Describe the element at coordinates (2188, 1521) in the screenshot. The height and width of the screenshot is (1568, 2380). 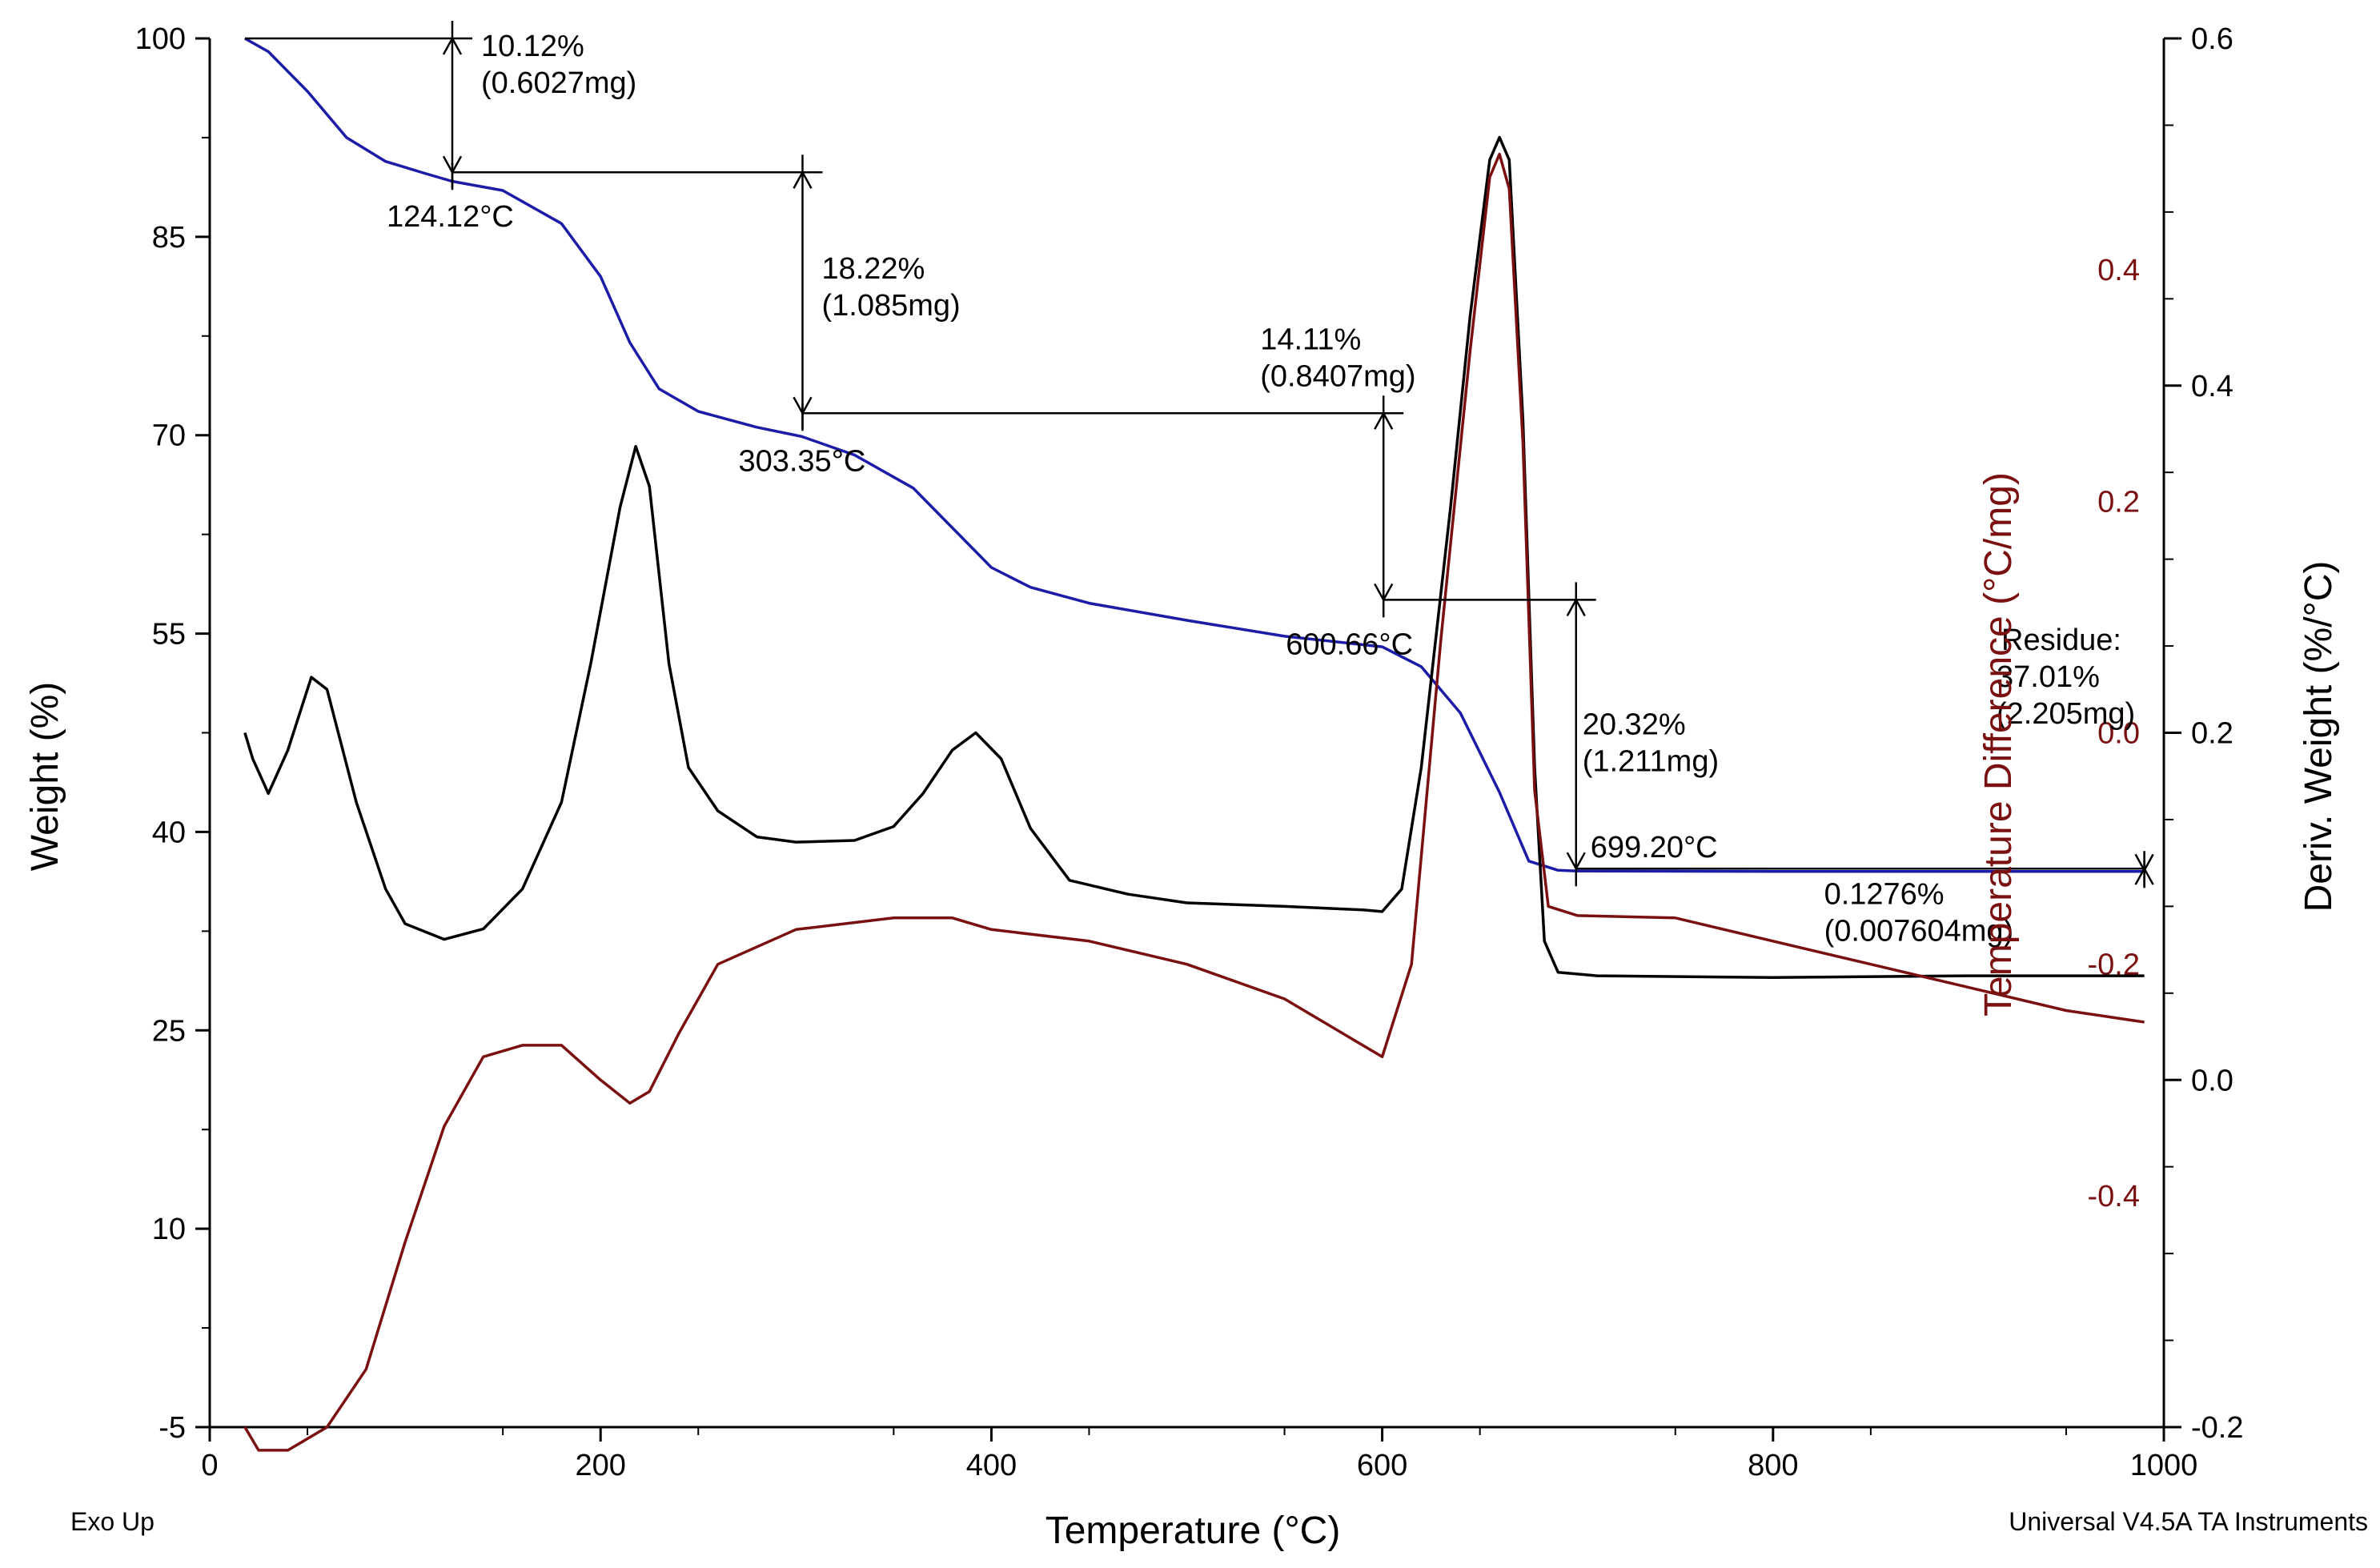
I see `footer-right: Universal V4.5A TA Instruments` at that location.